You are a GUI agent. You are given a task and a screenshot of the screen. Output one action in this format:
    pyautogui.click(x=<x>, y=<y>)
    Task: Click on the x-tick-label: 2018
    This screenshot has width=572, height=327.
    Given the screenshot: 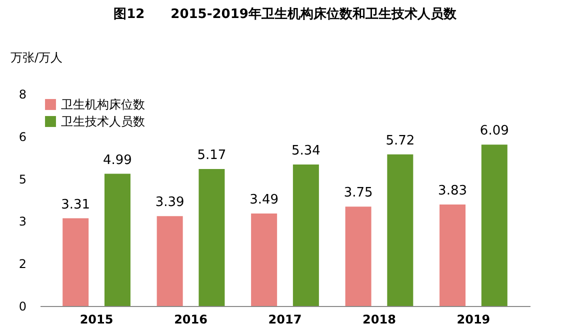 What is the action you would take?
    pyautogui.click(x=379, y=319)
    